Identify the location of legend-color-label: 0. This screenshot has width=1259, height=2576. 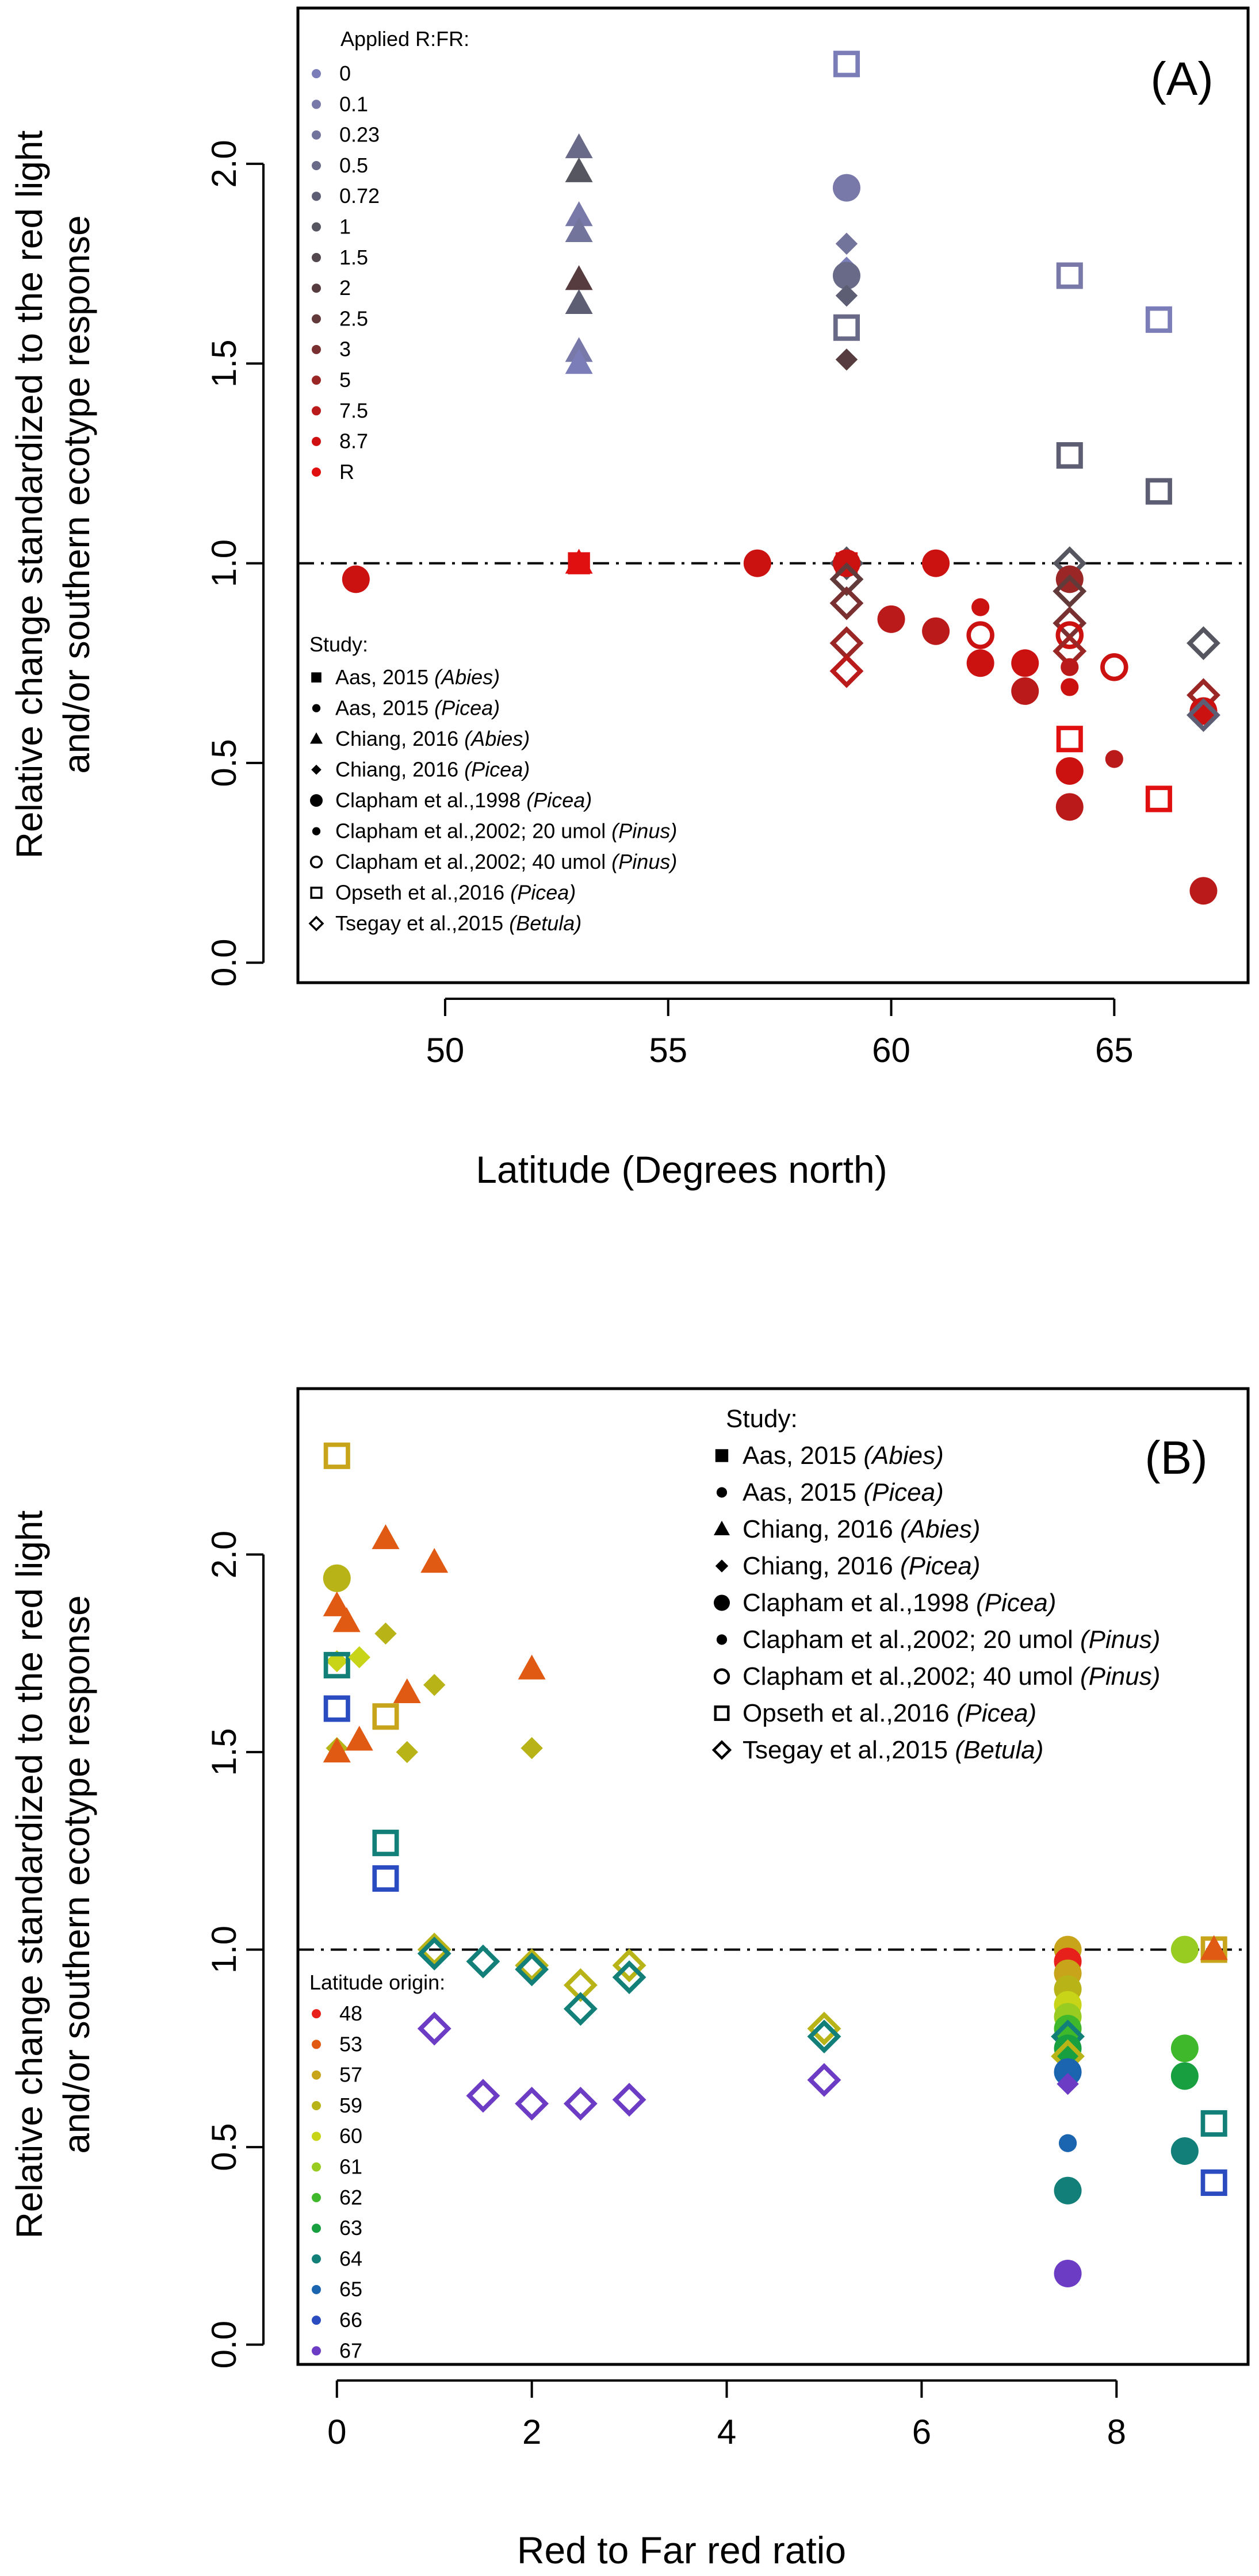
(345, 73).